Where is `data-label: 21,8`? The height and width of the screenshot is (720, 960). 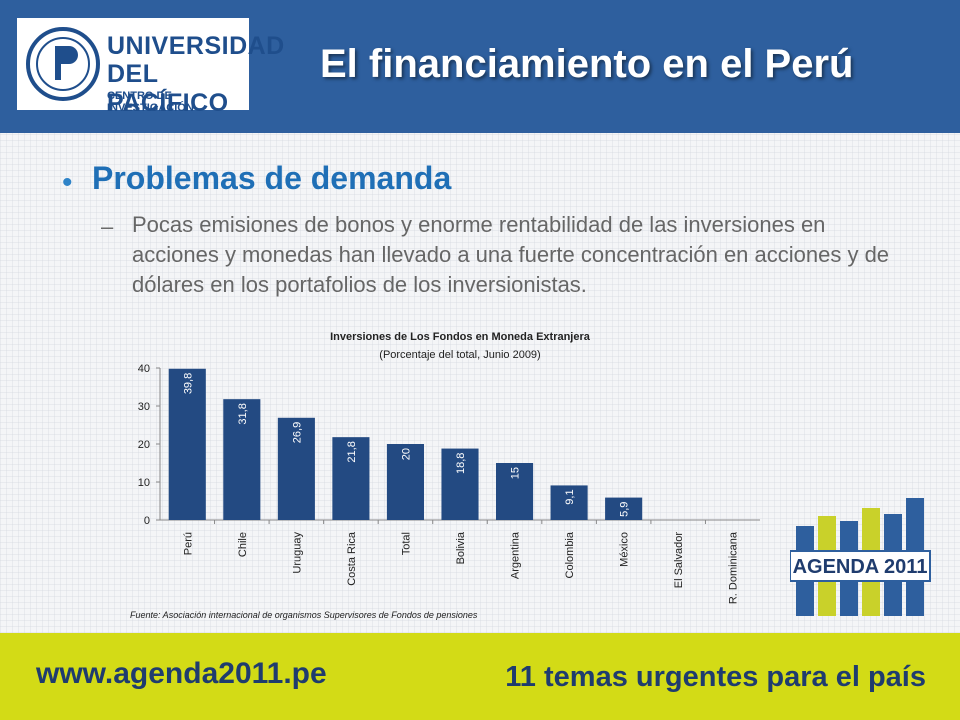
data-label: 21,8 is located at coordinates (352, 451).